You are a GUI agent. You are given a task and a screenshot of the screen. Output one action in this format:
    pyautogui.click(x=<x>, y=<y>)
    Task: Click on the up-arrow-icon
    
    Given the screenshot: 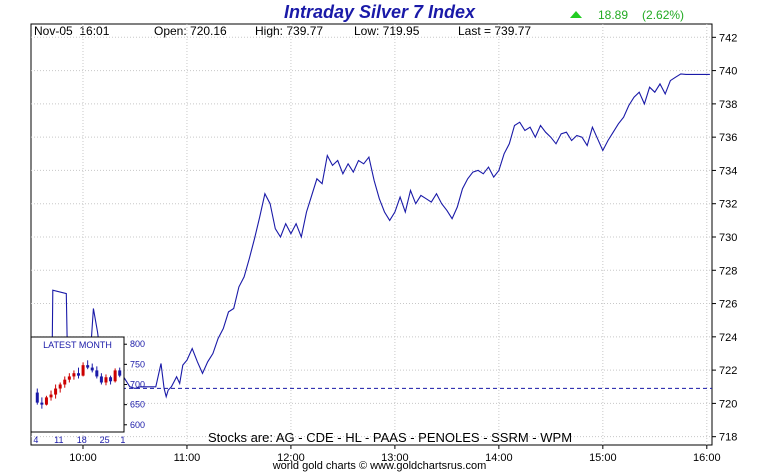 What is the action you would take?
    pyautogui.click(x=576, y=14)
    